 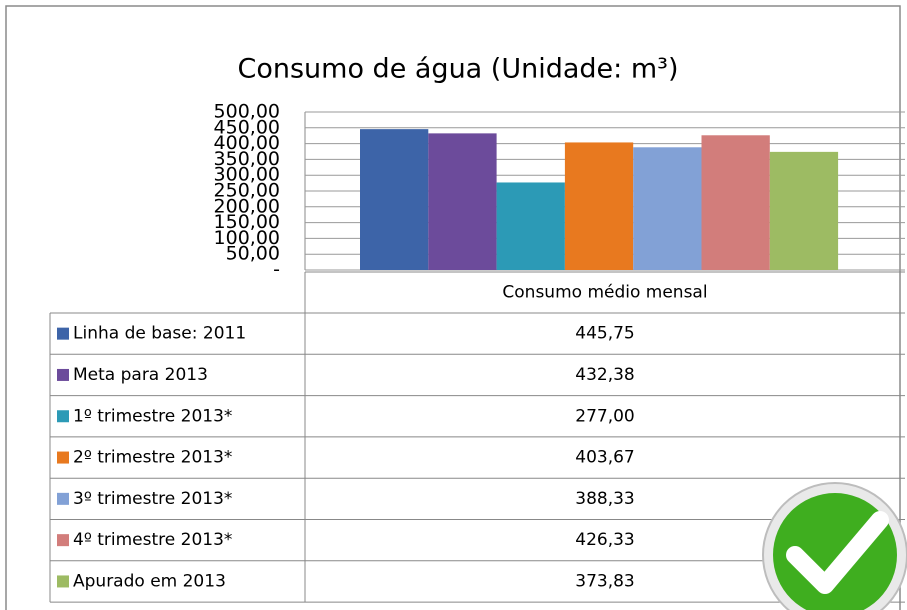 I want to click on y-tick-label: 300,00, so click(x=247, y=175).